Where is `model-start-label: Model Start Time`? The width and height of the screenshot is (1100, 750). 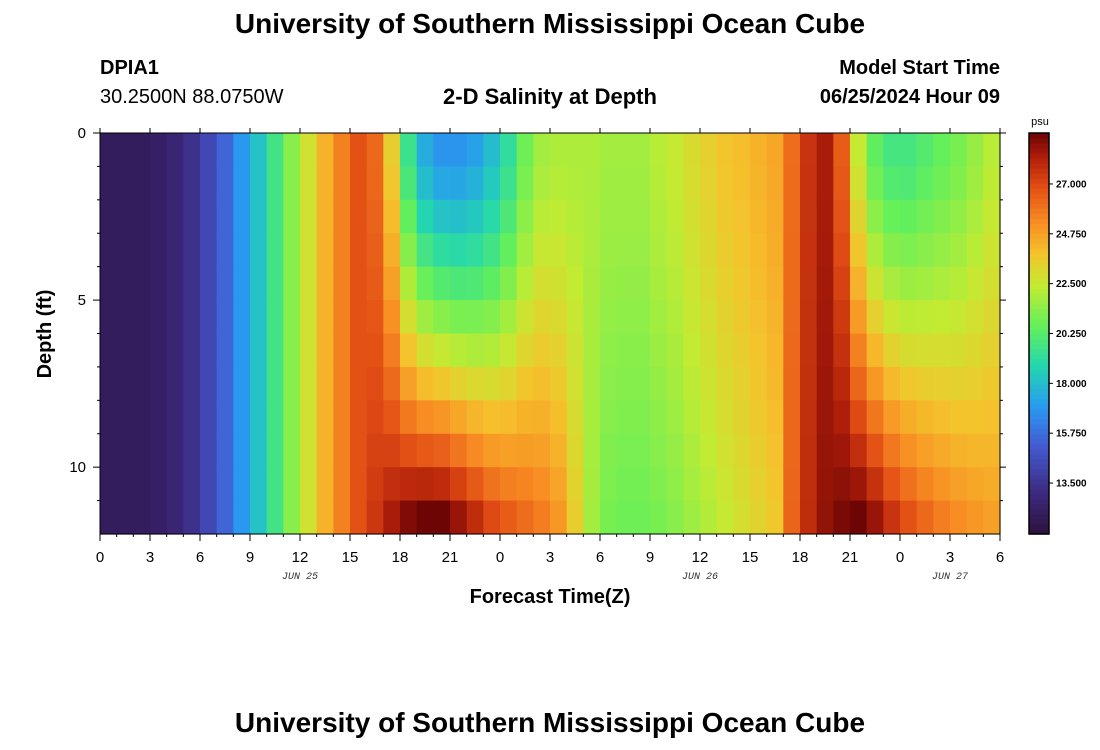
model-start-label: Model Start Time is located at coordinates (919, 68).